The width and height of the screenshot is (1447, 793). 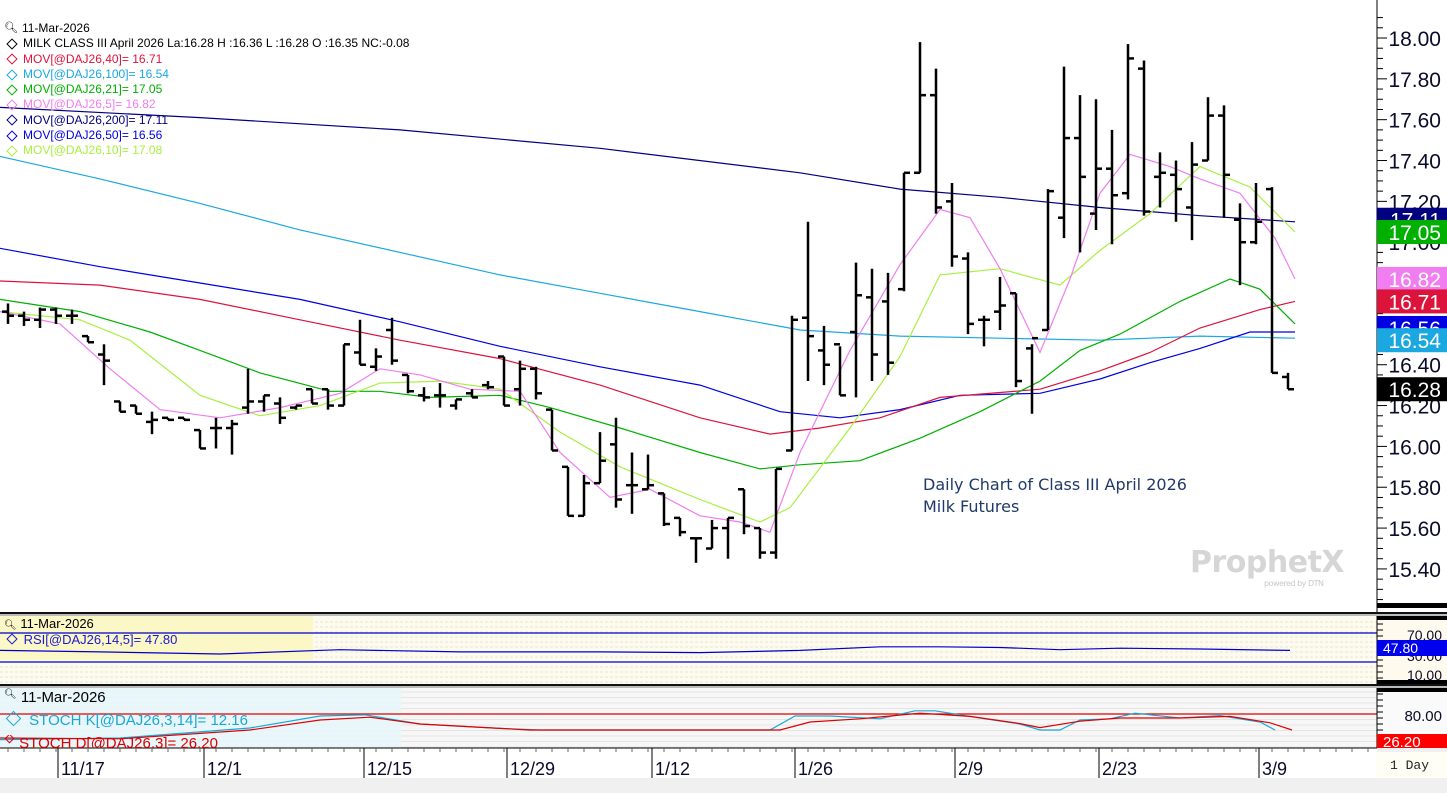 What do you see at coordinates (206, 150) in the screenshot?
I see `legend-item: MOV[@DAJ26,10]= 17.08` at bounding box center [206, 150].